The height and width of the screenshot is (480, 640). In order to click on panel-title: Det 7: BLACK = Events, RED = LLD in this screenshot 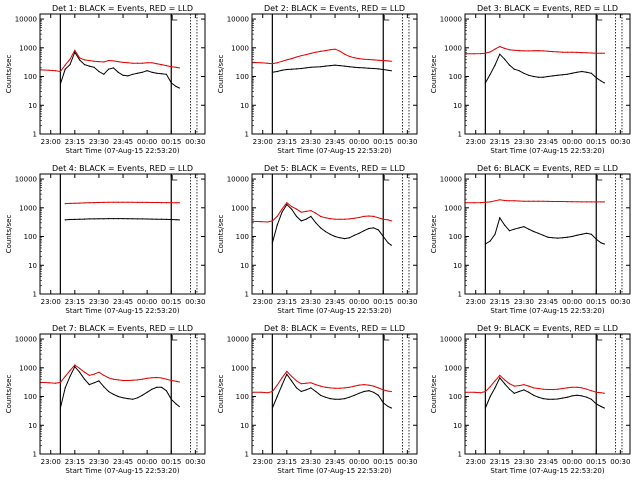, I will do `click(122, 328)`.